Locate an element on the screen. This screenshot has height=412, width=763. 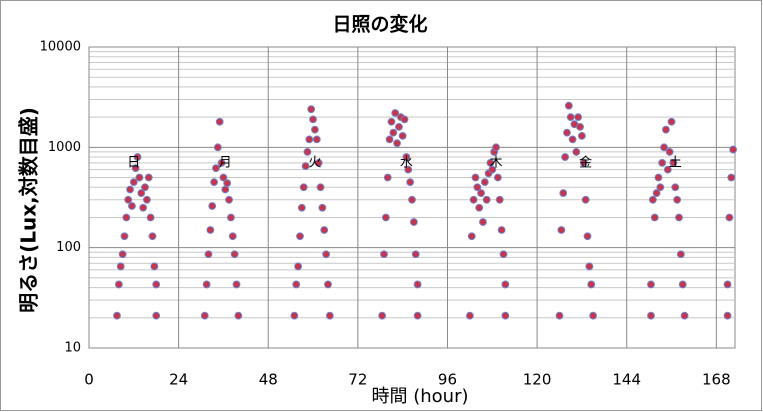
annotation: 火 is located at coordinates (314, 162).